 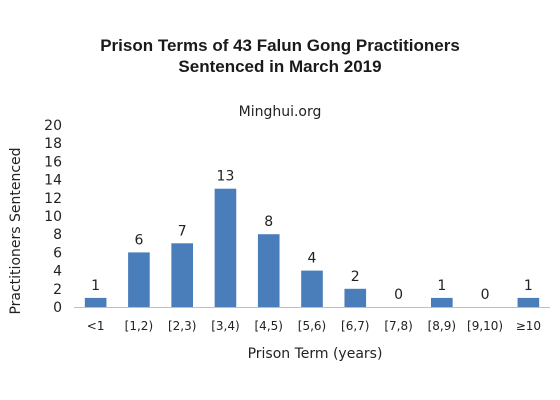 What do you see at coordinates (53, 126) in the screenshot?
I see `y-tick-label: 20` at bounding box center [53, 126].